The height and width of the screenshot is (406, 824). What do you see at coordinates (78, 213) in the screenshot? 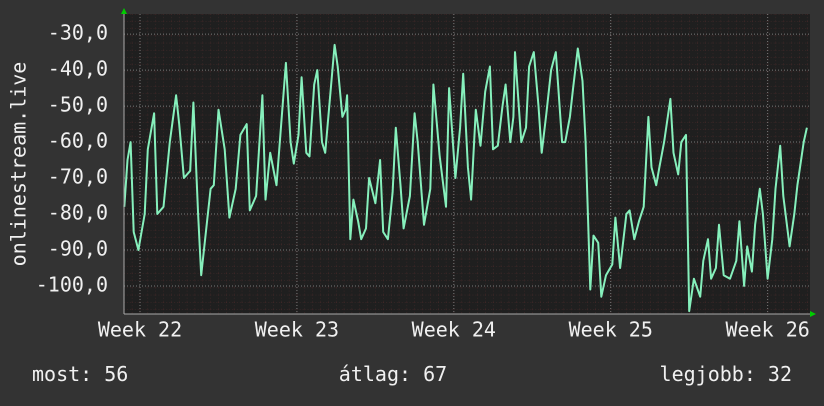
I see `y-tick-label: -80,0` at bounding box center [78, 213].